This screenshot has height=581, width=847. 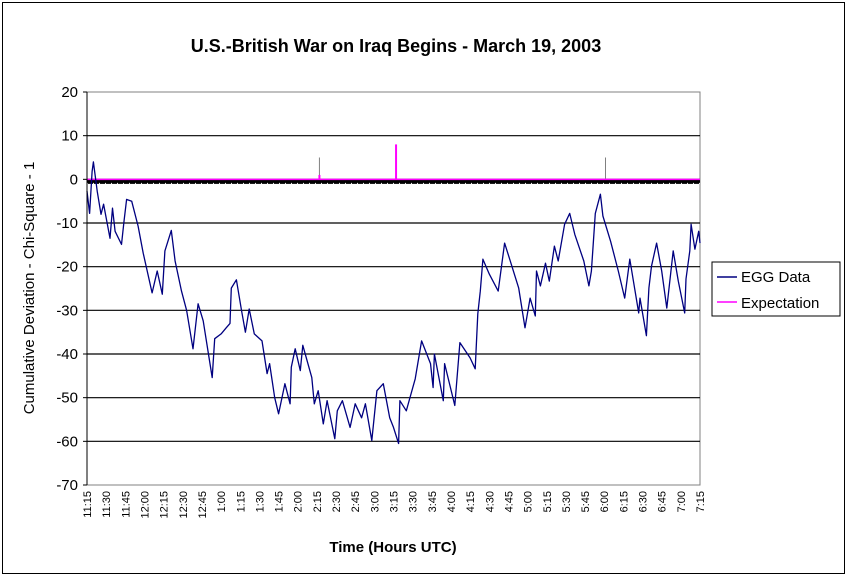 What do you see at coordinates (452, 501) in the screenshot?
I see `x-tick-label: 4:00` at bounding box center [452, 501].